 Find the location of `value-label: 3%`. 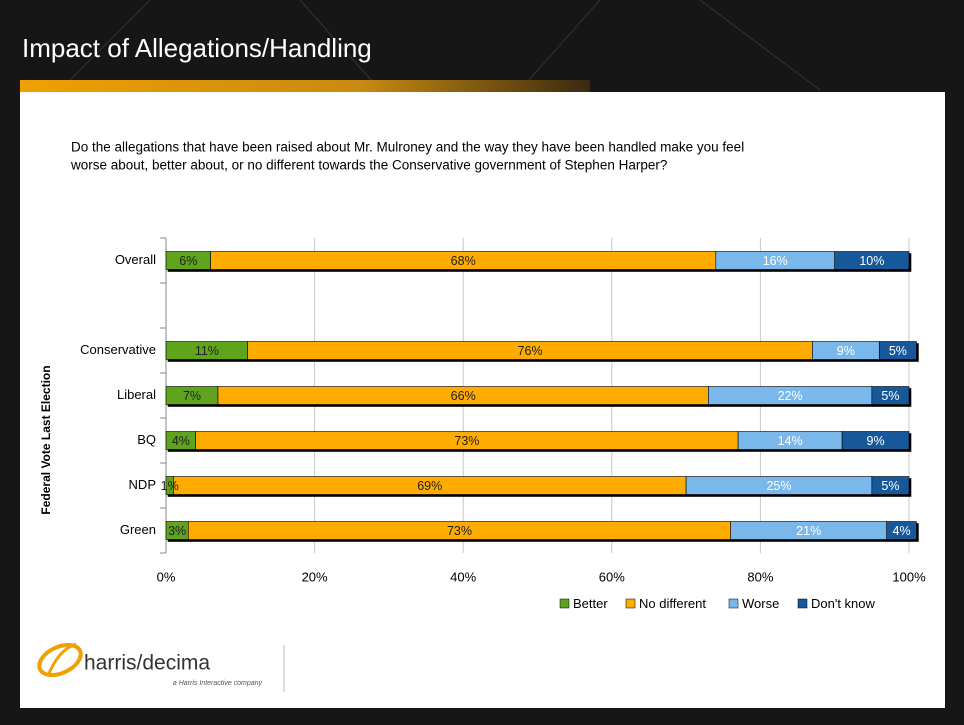

value-label: 3% is located at coordinates (177, 531).